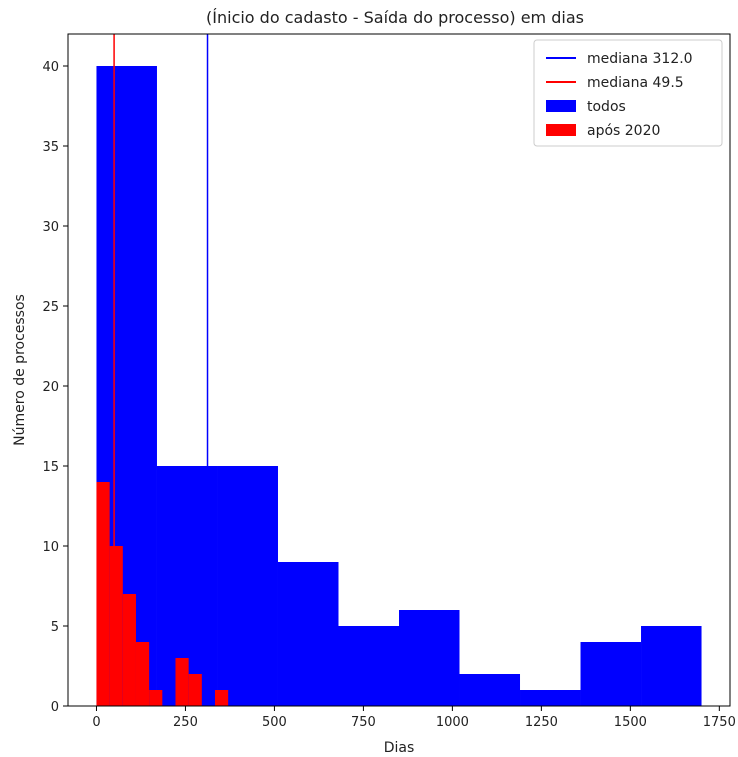  What do you see at coordinates (630, 722) in the screenshot?
I see `x-tick-label-1500: 1500` at bounding box center [630, 722].